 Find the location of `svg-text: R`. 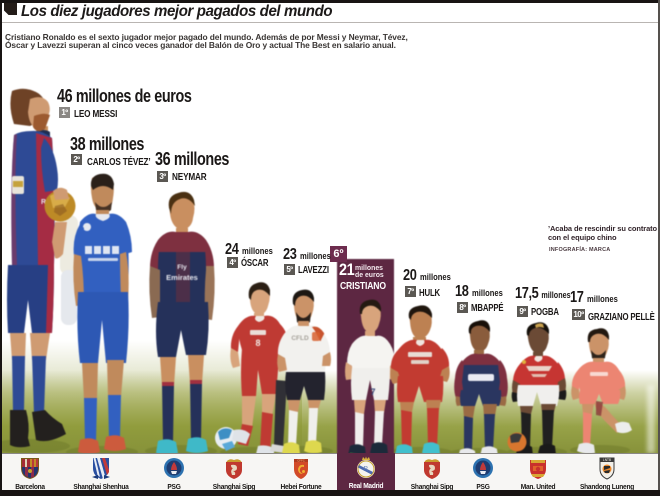

svg-text: R is located at coordinates (366, 469).